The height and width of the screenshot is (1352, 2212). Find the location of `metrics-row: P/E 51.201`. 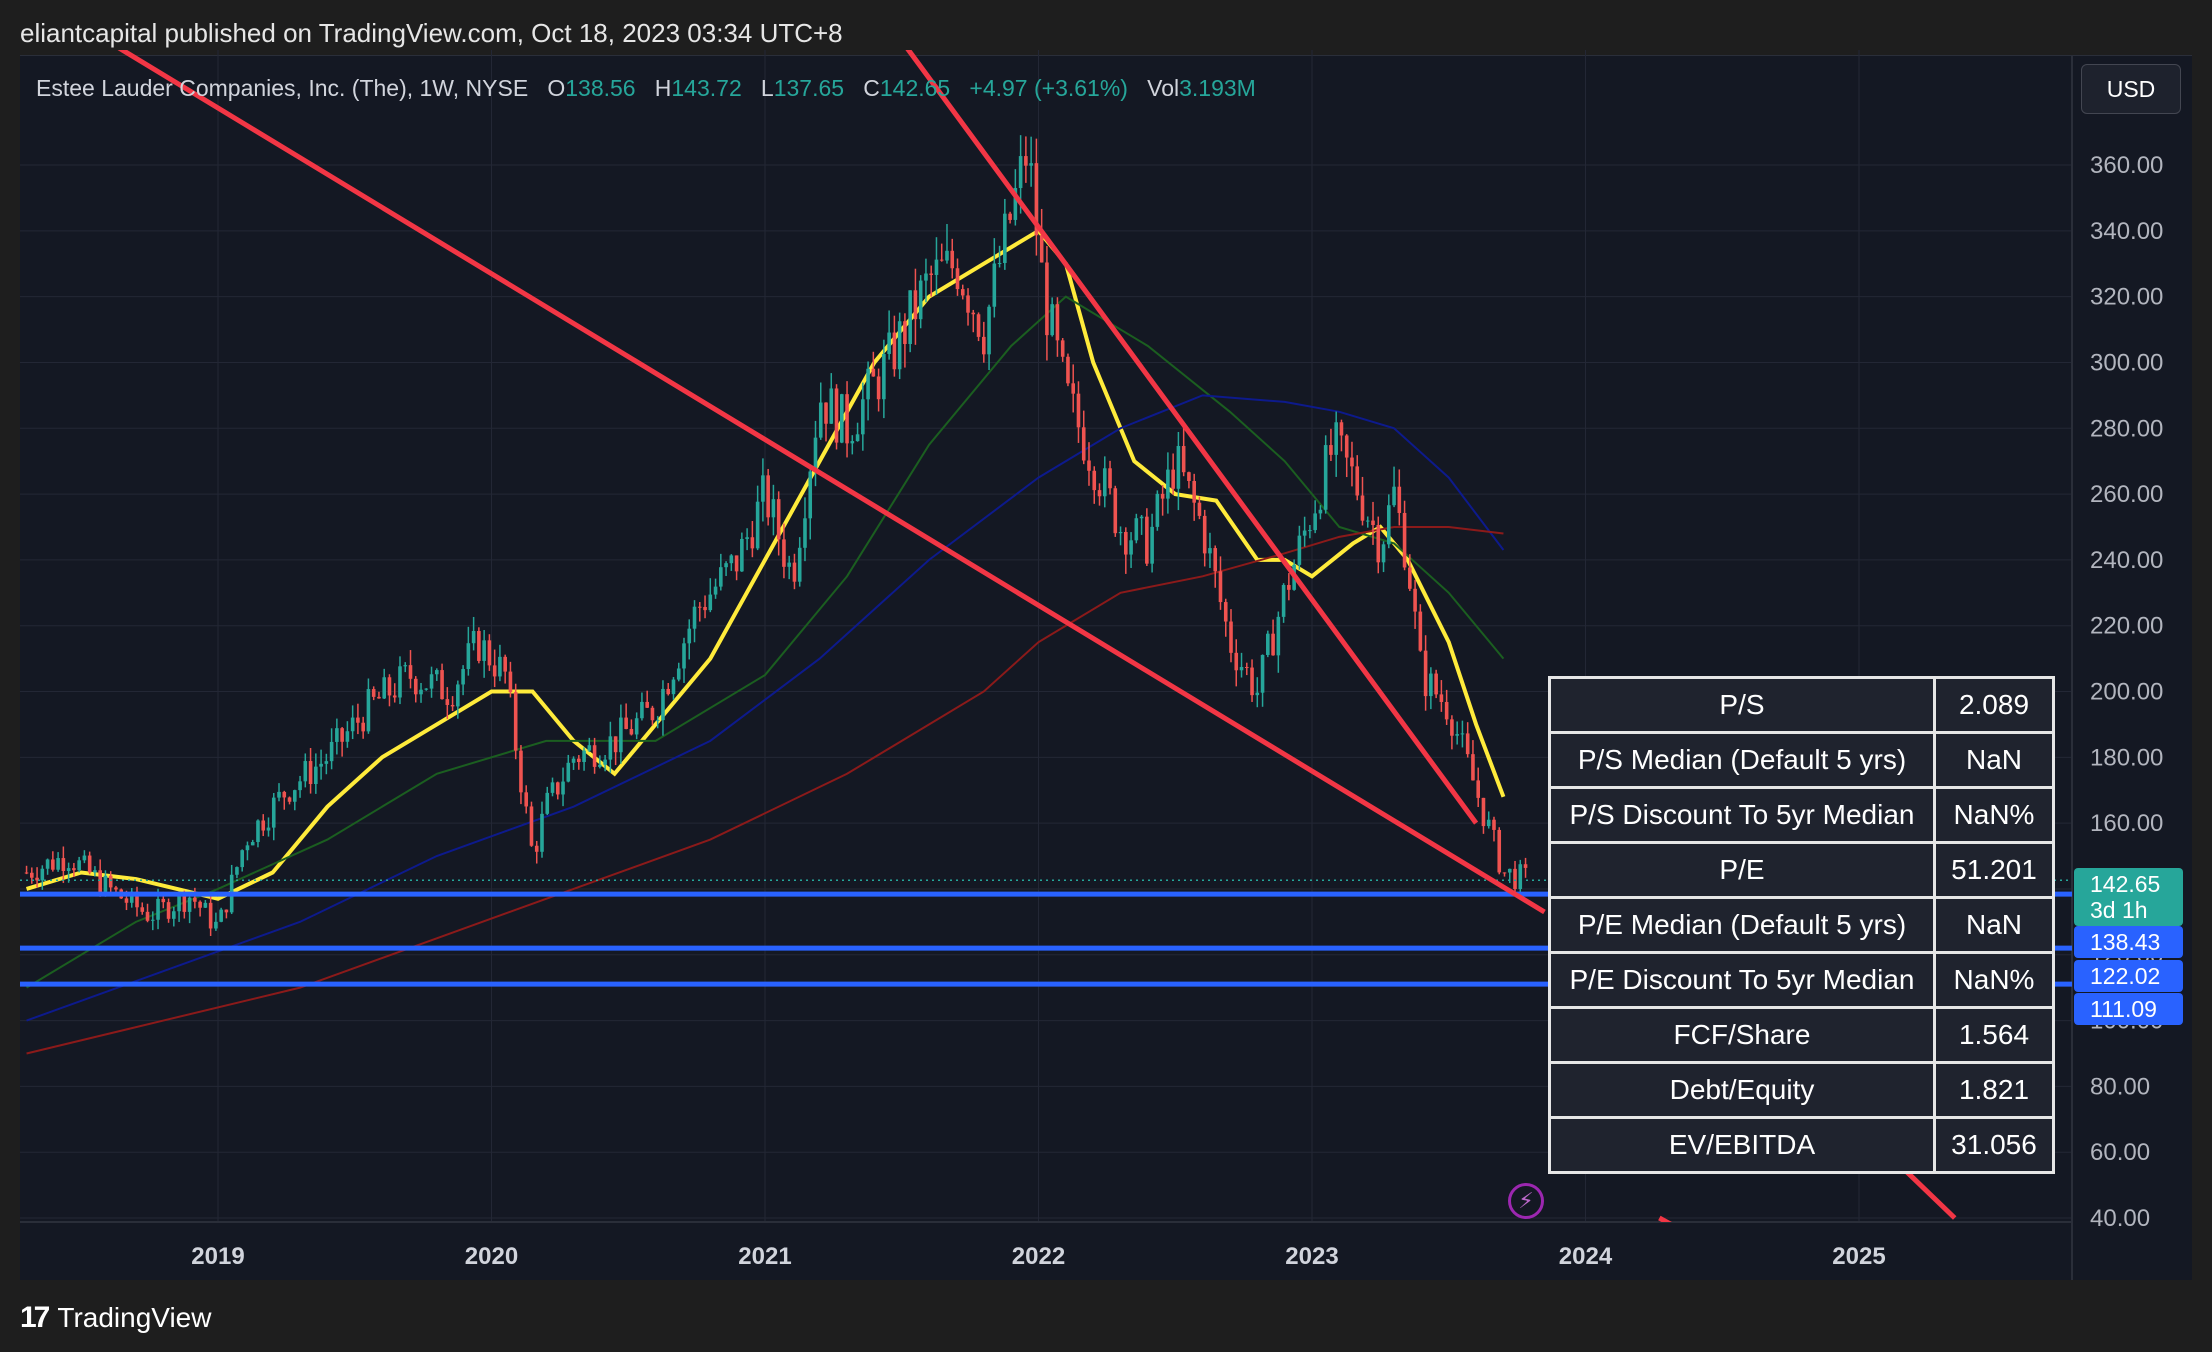

metrics-row: P/E 51.201 is located at coordinates (1801, 870).